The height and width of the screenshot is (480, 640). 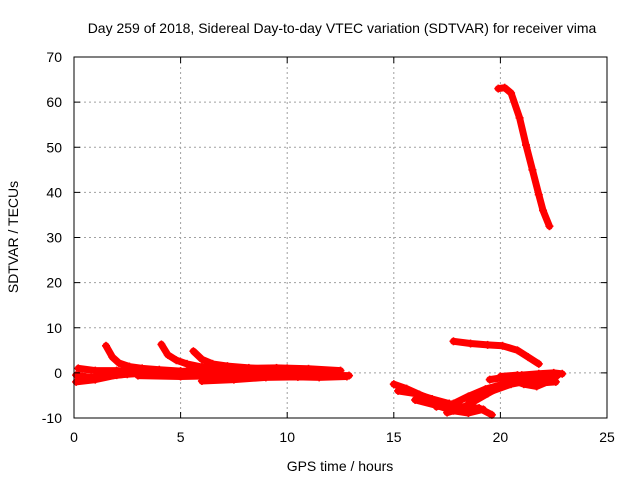 I want to click on x-tick-label: 20, so click(x=501, y=437).